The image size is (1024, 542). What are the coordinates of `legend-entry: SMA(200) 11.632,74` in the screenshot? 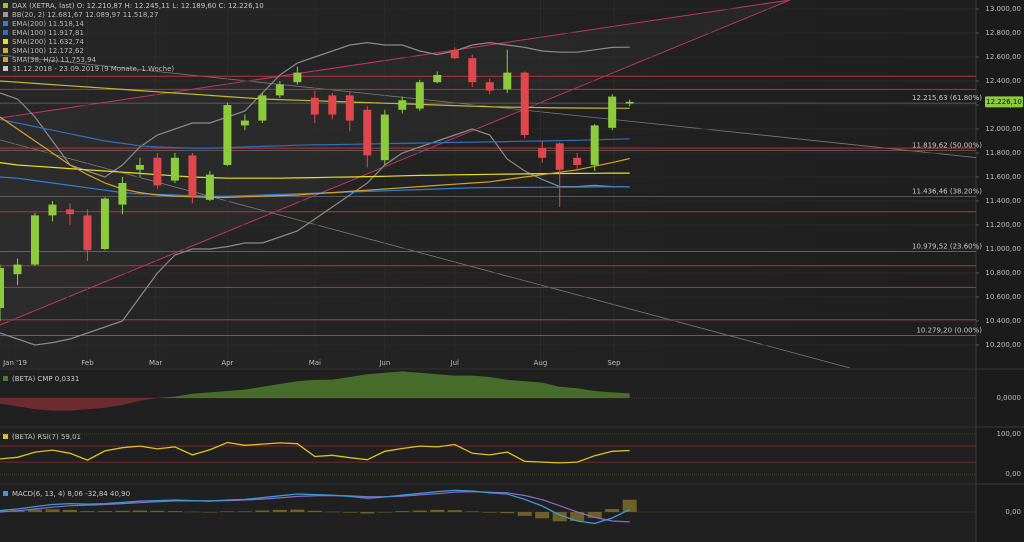 It's located at (48, 42).